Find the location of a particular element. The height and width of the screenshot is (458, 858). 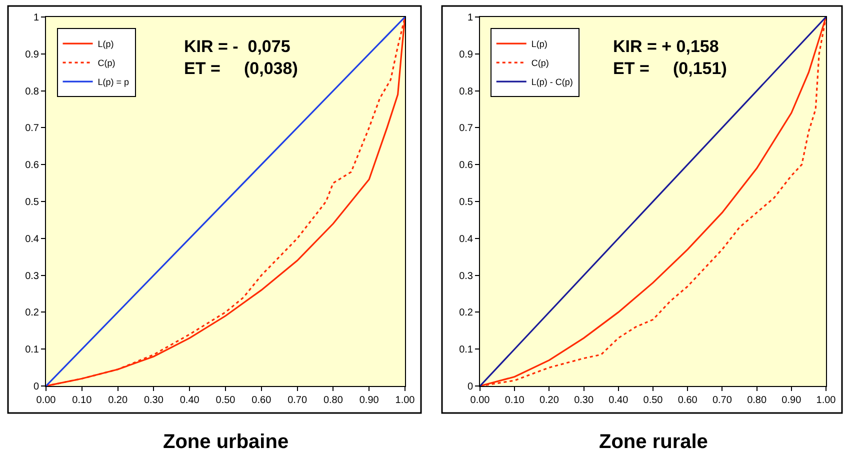

annotation: ET = (0,151) is located at coordinates (670, 68).